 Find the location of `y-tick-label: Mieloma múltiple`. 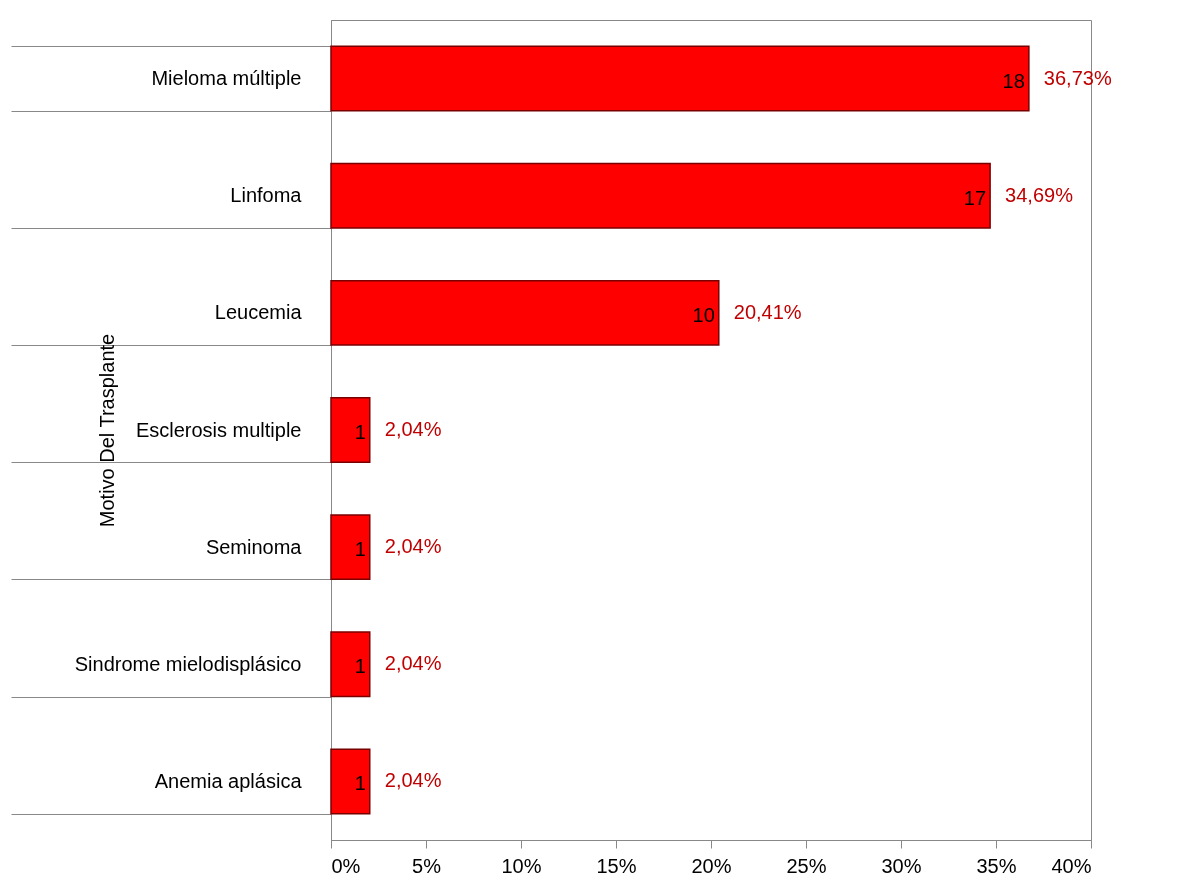

y-tick-label: Mieloma múltiple is located at coordinates (226, 78).